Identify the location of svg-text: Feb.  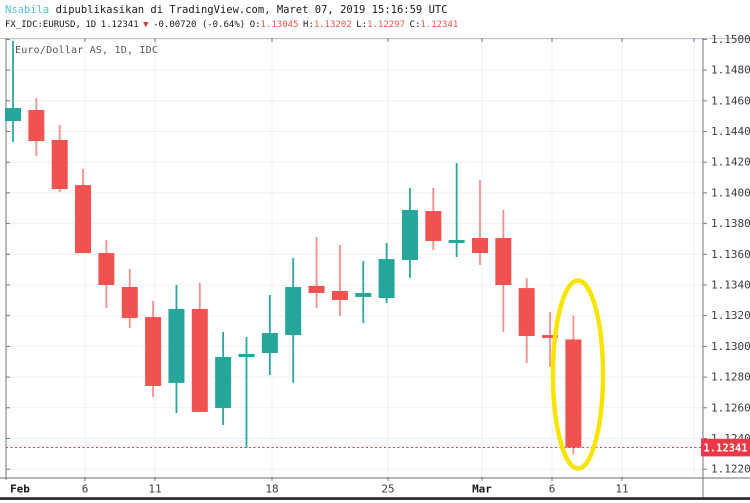
(20, 489).